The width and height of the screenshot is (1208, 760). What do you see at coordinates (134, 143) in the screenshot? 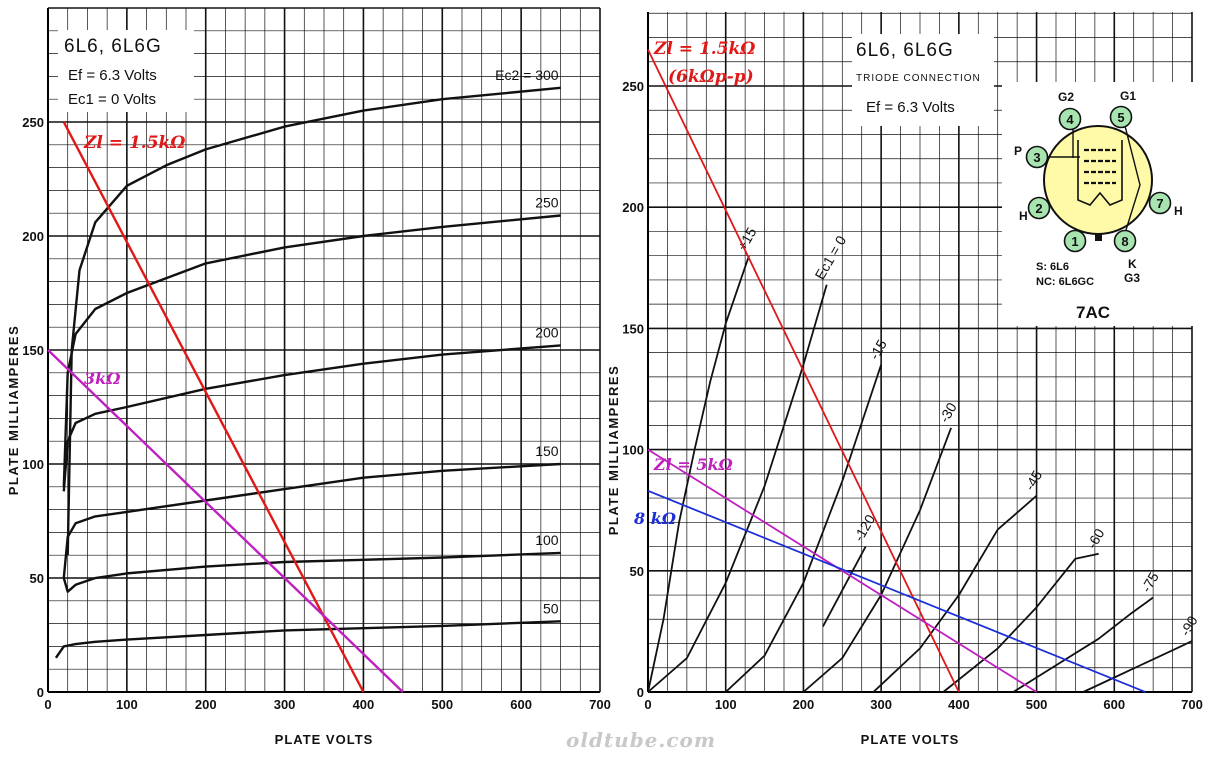
I see `load-line-label: Zl = 1.5kΩ` at bounding box center [134, 143].